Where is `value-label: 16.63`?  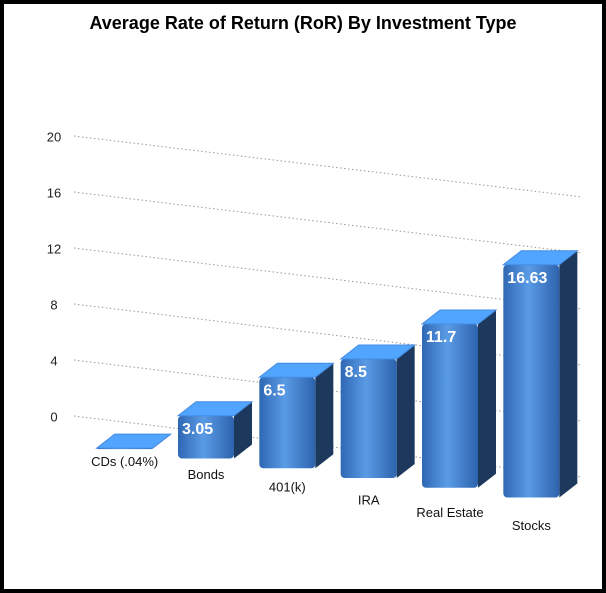
value-label: 16.63 is located at coordinates (527, 278).